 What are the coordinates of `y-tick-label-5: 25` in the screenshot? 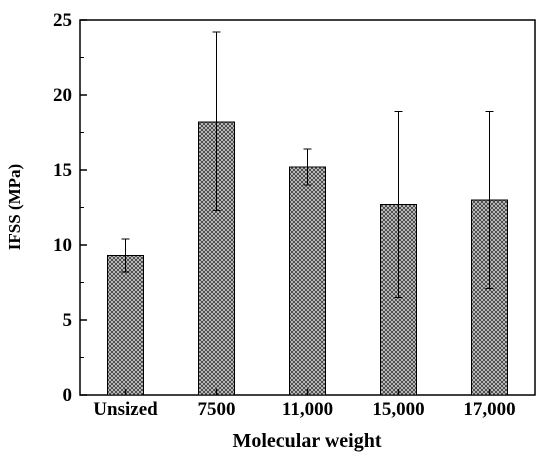 It's located at (62, 20).